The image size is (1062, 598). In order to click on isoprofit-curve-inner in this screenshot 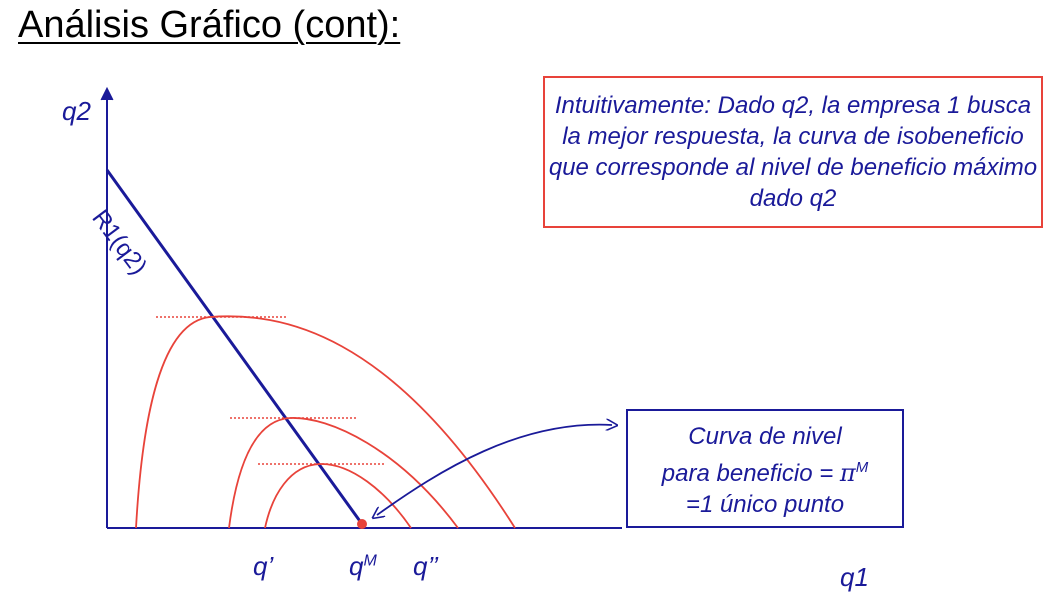, I will do `click(338, 496)`.